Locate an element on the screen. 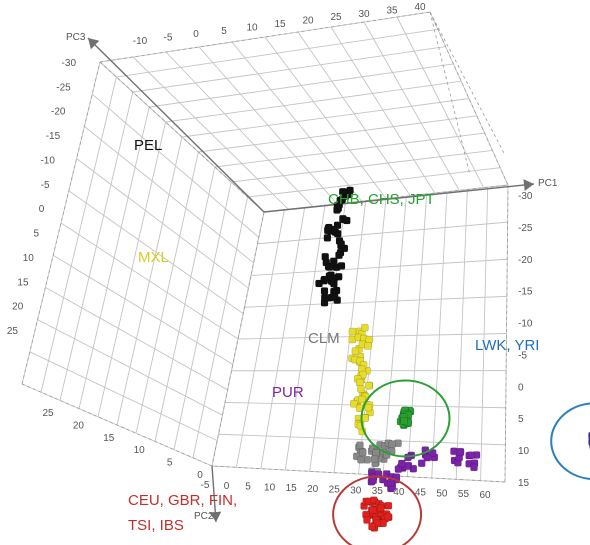 This screenshot has height=545, width=590. pc1-tick-label: 0 is located at coordinates (227, 486).